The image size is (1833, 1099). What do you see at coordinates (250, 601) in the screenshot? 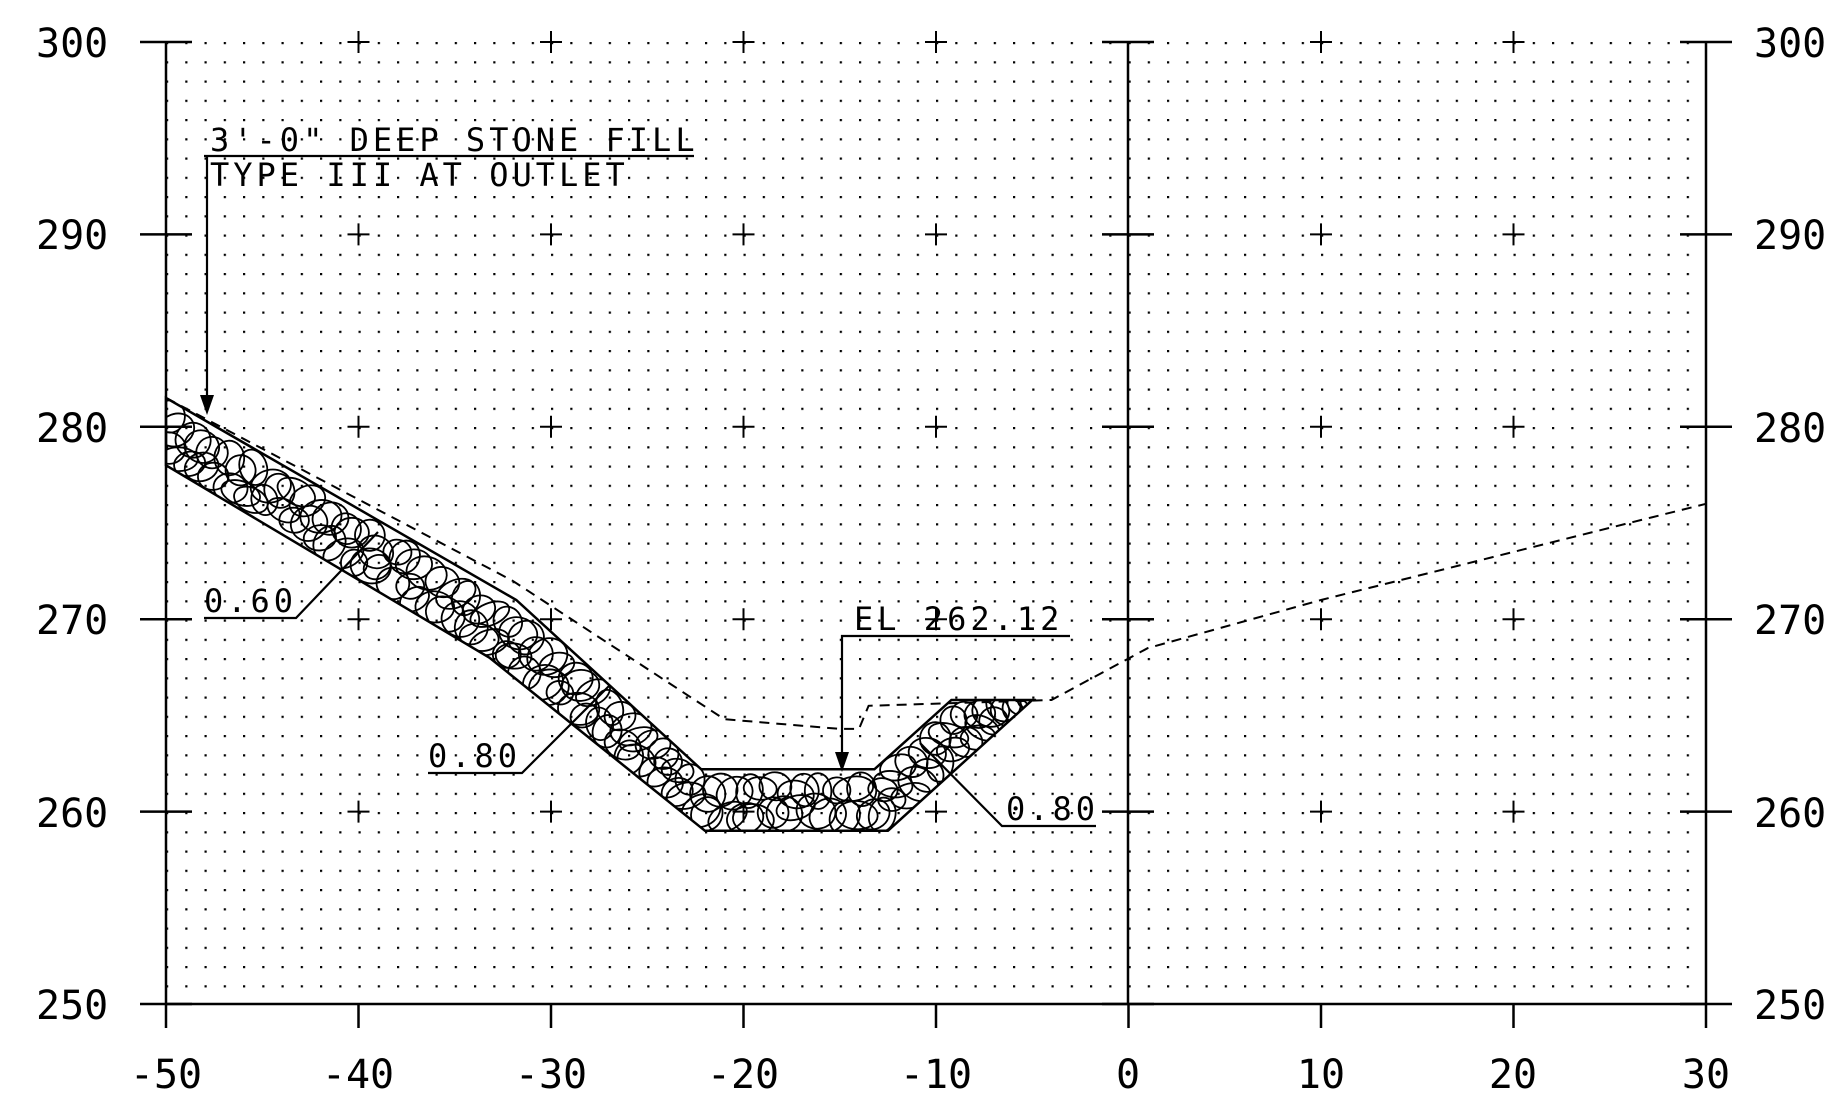
I see `slope-label-left: 0.60` at bounding box center [250, 601].